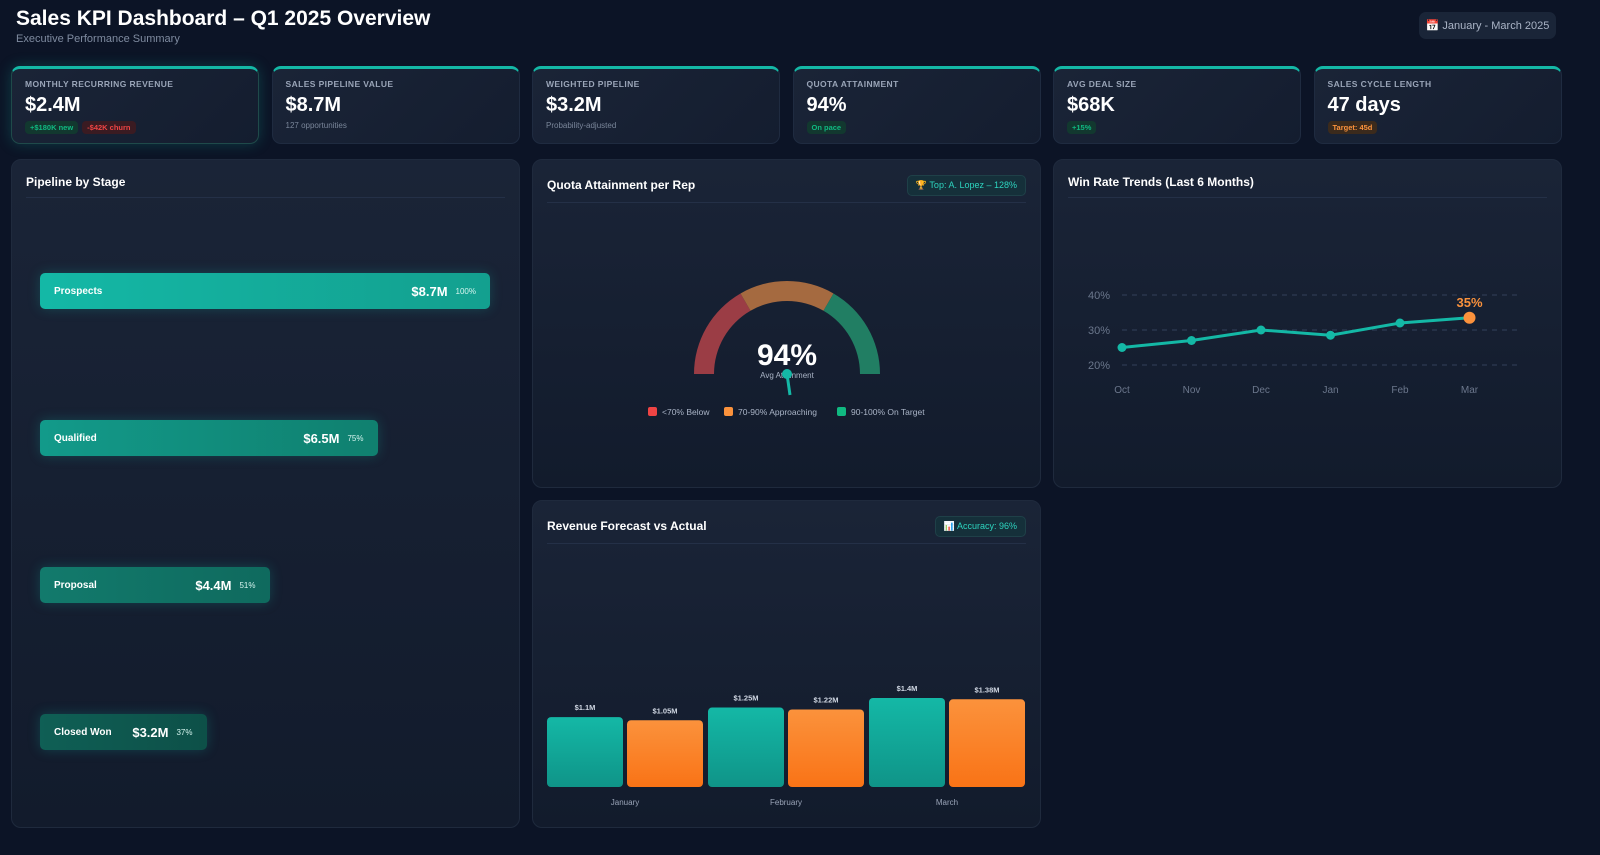  Describe the element at coordinates (99, 84) in the screenshot. I see `kpi-label: MONTHLY RECURRING REVENUE` at that location.